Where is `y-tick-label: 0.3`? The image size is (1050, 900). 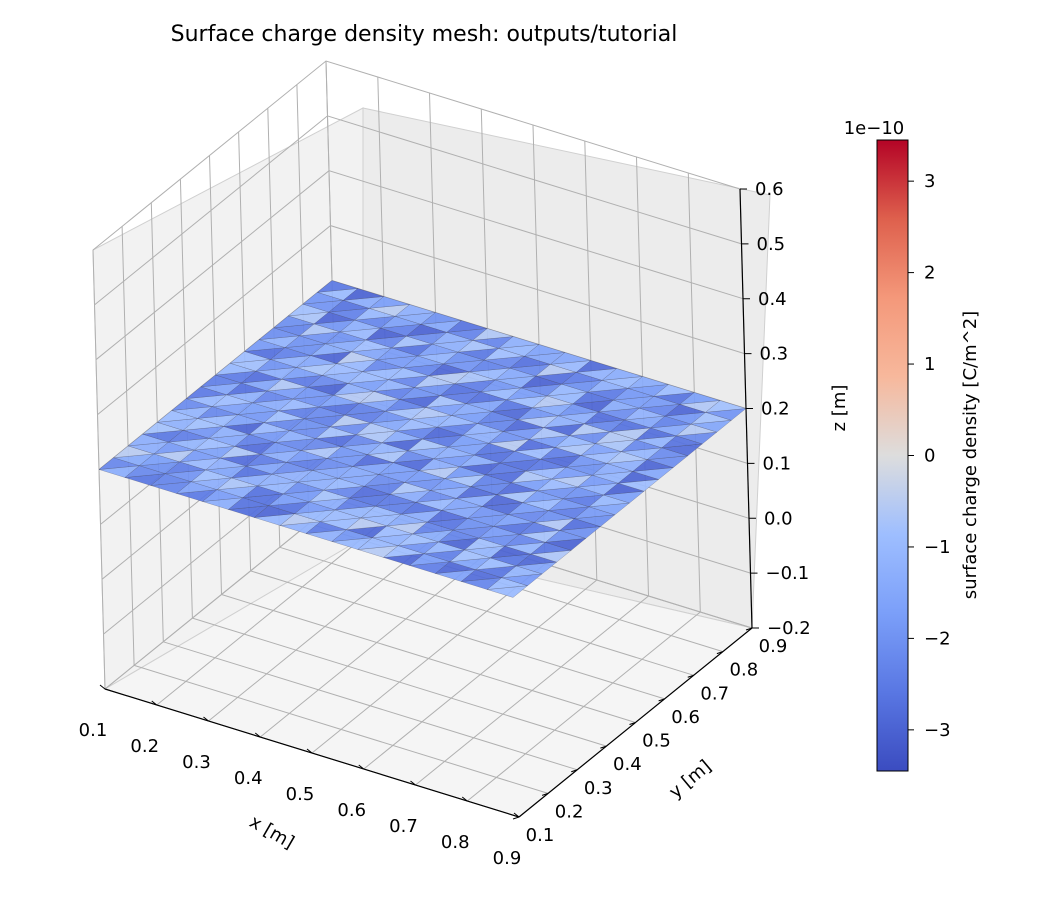 y-tick-label: 0.3 is located at coordinates (598, 788).